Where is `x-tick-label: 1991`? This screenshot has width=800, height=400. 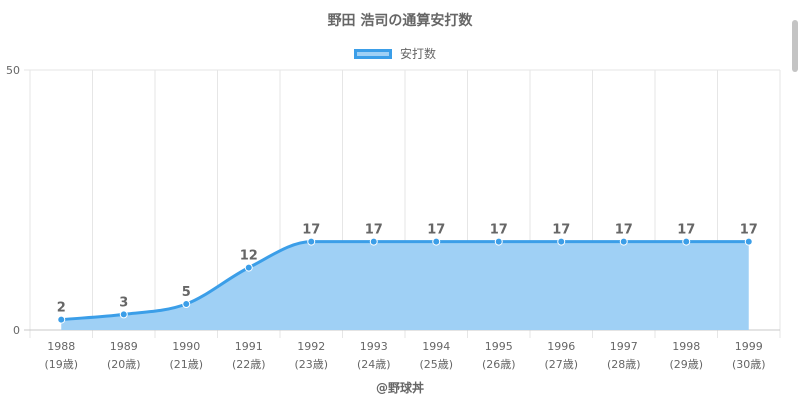
x-tick-label: 1991 is located at coordinates (249, 346).